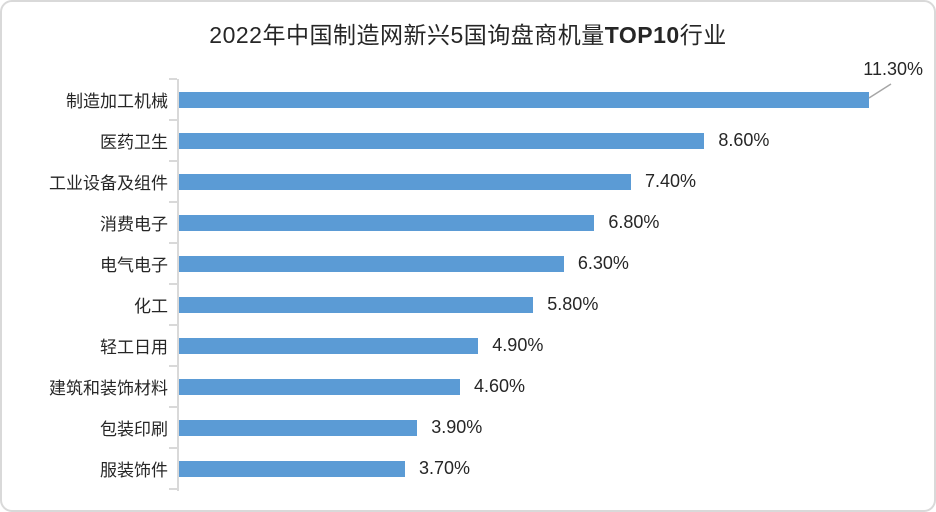 The width and height of the screenshot is (936, 512). What do you see at coordinates (634, 222) in the screenshot?
I see `value-label: 6.80%` at bounding box center [634, 222].